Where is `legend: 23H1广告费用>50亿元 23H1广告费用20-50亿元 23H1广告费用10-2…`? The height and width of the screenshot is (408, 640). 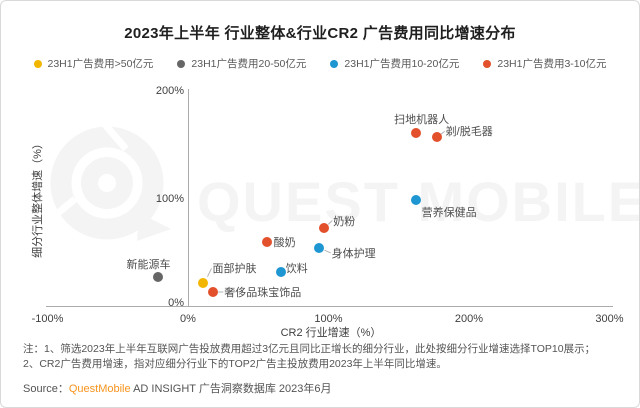 legend: 23H1广告费用>50亿元 23H1广告费用20-50亿元 23H1广告费用10-2… is located at coordinates (320, 63).